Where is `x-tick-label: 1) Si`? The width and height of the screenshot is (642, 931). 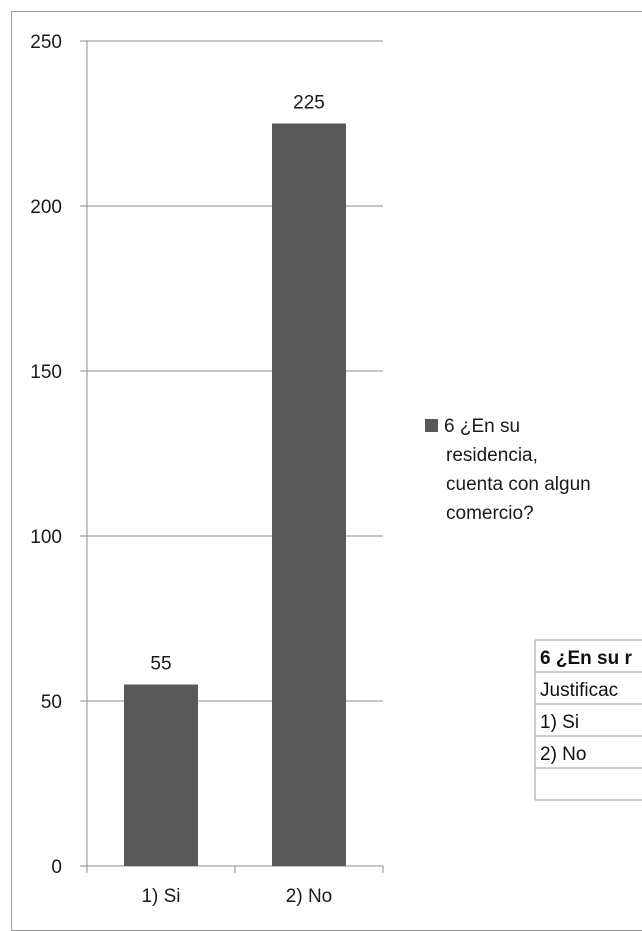 x-tick-label: 1) Si is located at coordinates (160, 896).